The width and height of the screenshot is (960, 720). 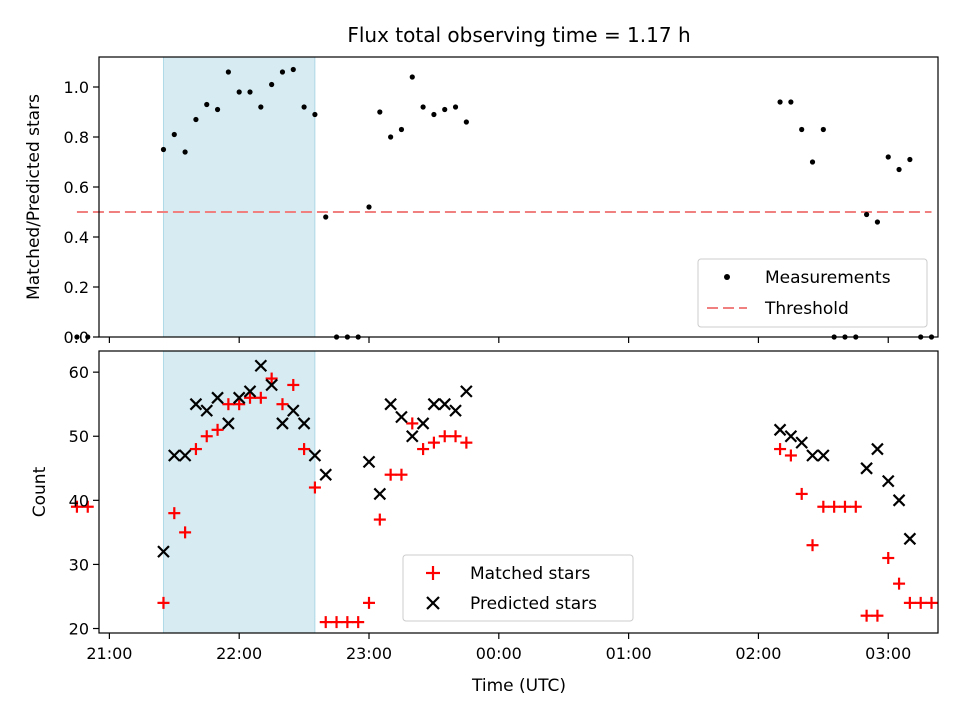 What do you see at coordinates (498, 340) in the screenshot?
I see `top-x-ticks` at bounding box center [498, 340].